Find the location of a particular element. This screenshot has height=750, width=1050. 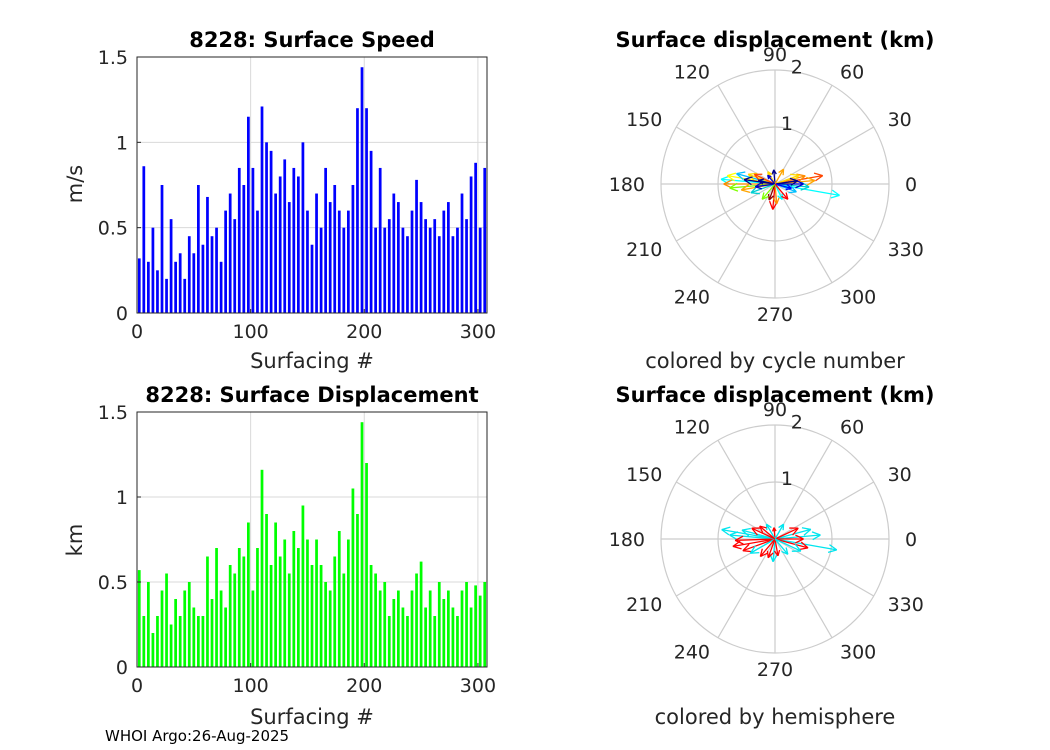

polar-hemisphere-angle-label: 30 is located at coordinates (900, 475).